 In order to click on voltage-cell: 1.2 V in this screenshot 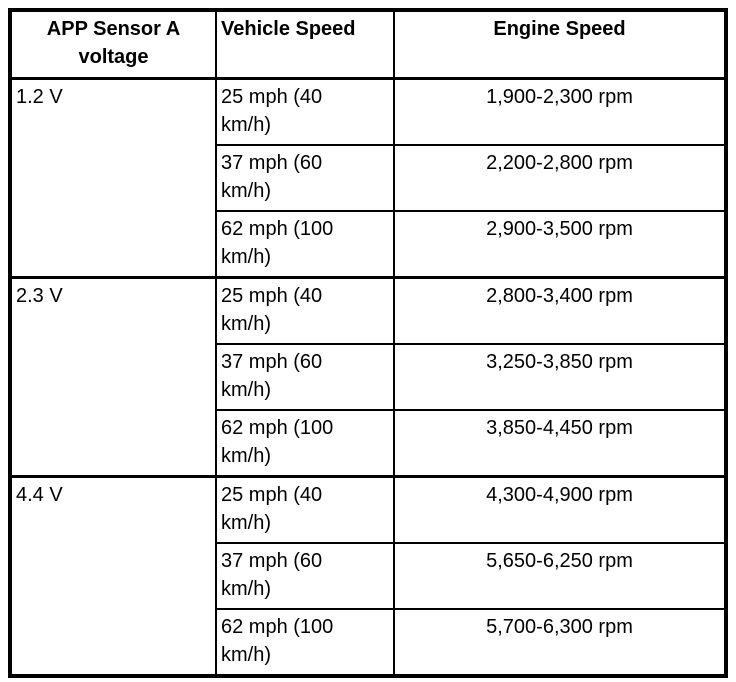, I will do `click(113, 178)`.